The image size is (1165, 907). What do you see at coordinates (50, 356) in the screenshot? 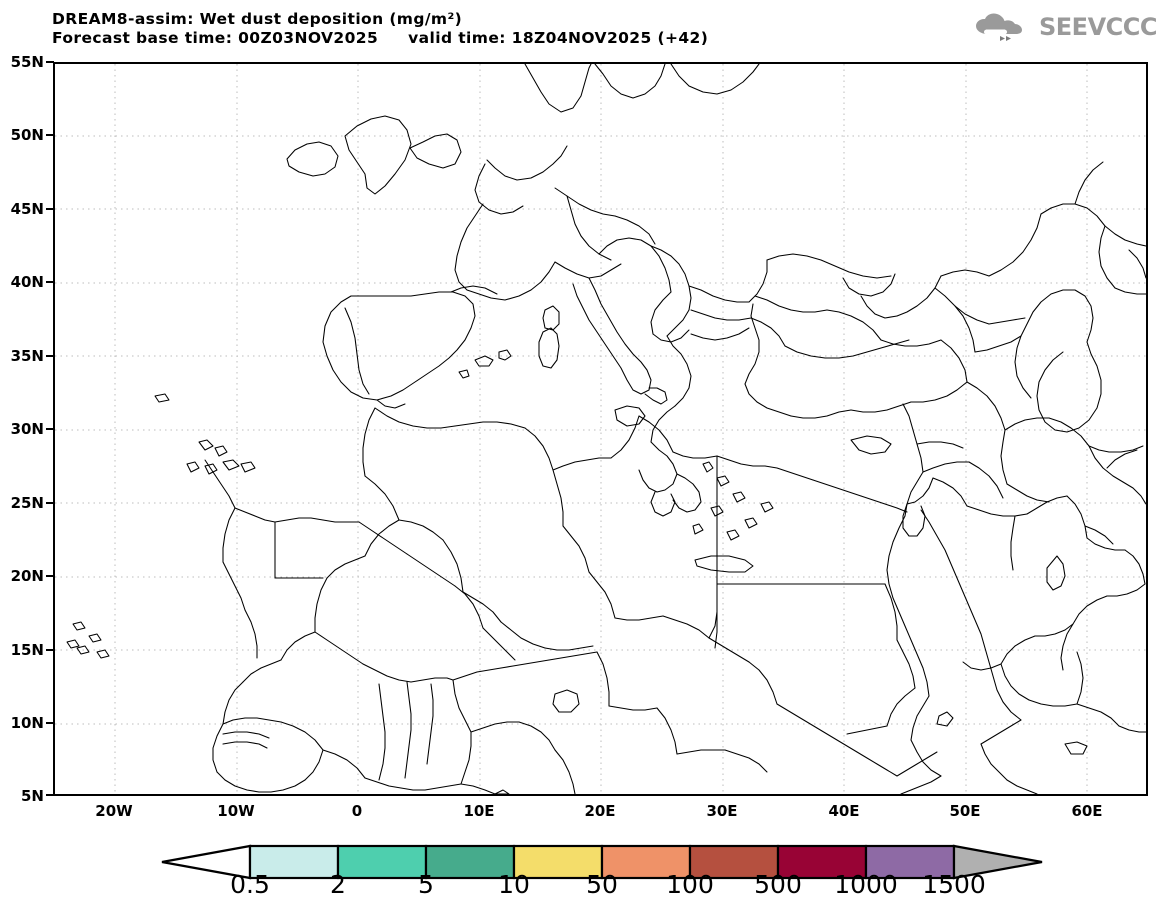
I see `lat-tick-35N` at bounding box center [50, 356].